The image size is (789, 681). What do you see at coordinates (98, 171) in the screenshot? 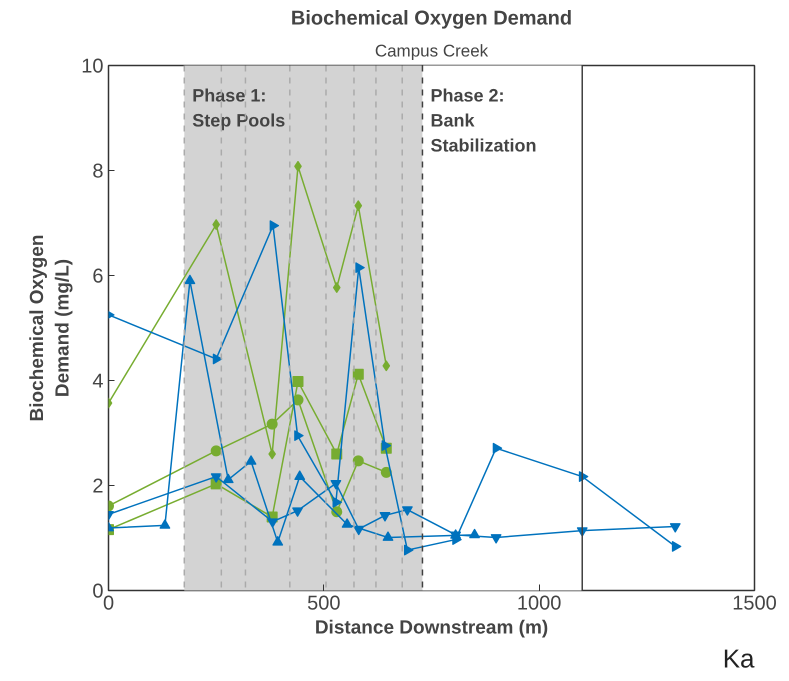
I see `y-tick-label: 8` at bounding box center [98, 171].